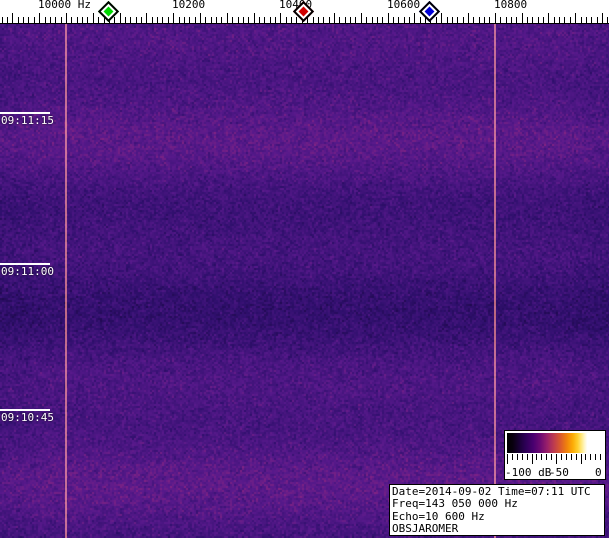 The image size is (609, 538). What do you see at coordinates (304, 12) in the screenshot?
I see `frequency-ruler: 10000 Hz 10200 10400 10600 10800` at bounding box center [304, 12].